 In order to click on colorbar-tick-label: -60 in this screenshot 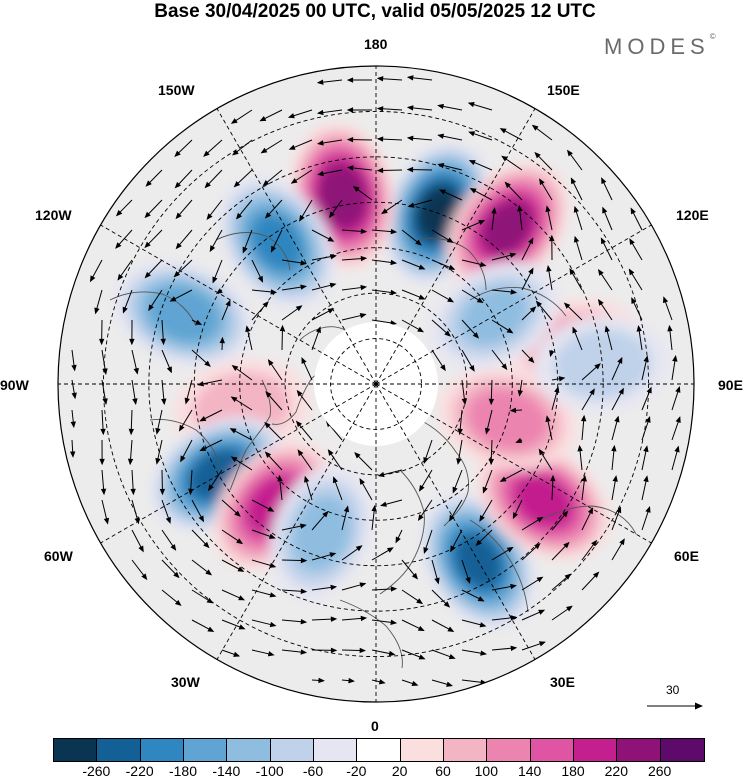, I will do `click(313, 771)`.